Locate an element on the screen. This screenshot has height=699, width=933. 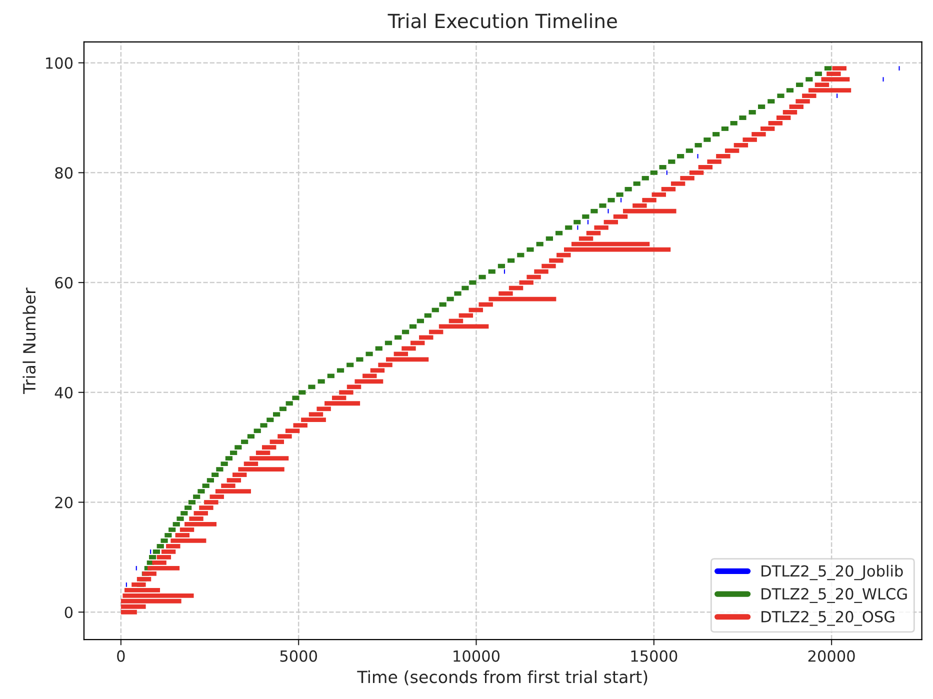
y-tick-label: 20 is located at coordinates (64, 502).